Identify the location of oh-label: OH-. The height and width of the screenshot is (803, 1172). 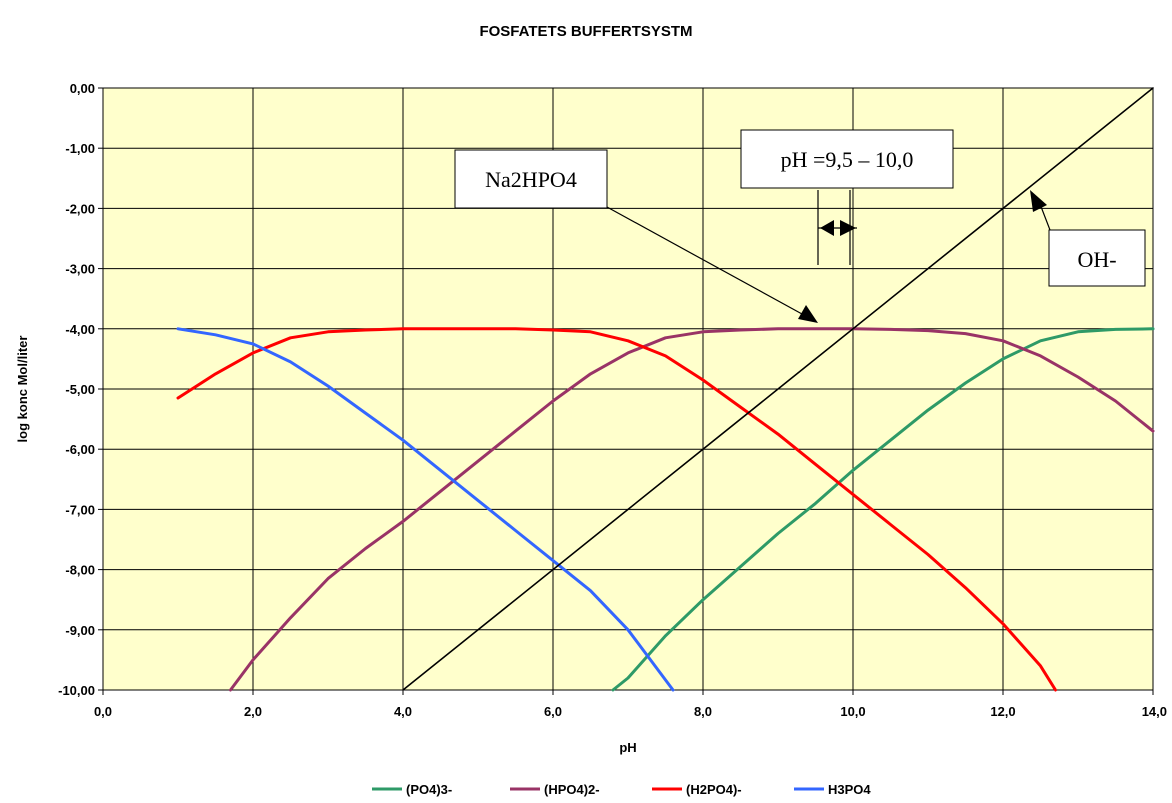
(1096, 259).